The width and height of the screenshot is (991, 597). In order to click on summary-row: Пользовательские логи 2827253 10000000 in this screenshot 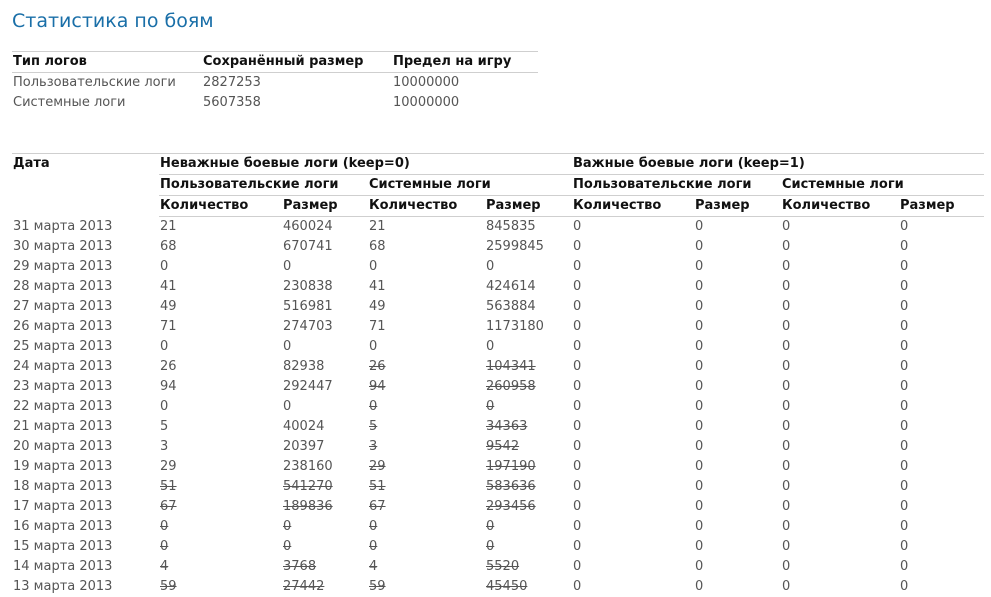, I will do `click(275, 83)`.